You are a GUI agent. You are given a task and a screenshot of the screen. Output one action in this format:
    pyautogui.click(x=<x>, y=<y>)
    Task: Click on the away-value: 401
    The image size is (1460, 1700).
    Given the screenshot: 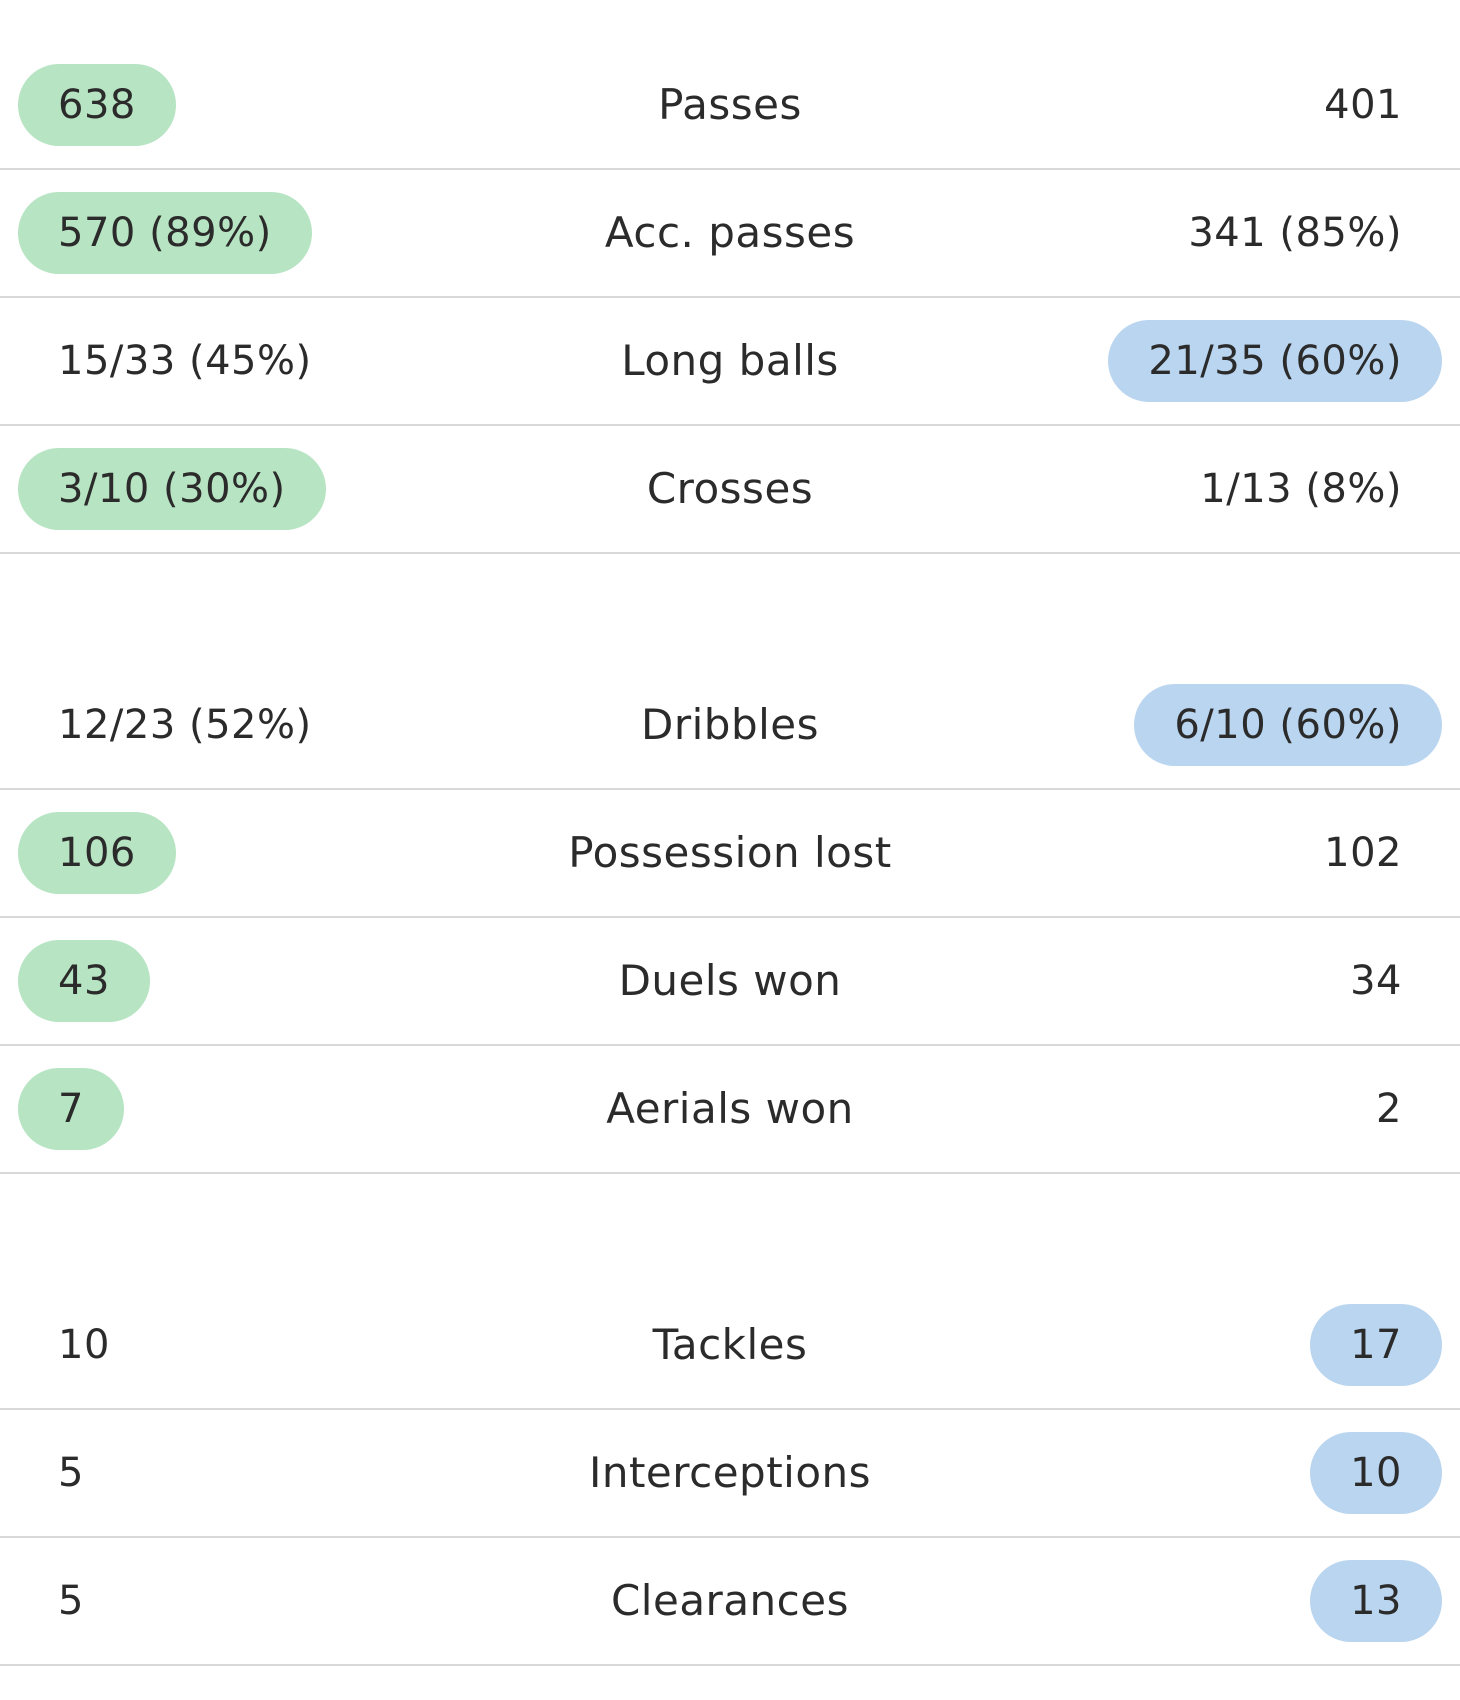 What is the action you would take?
    pyautogui.click(x=1363, y=105)
    